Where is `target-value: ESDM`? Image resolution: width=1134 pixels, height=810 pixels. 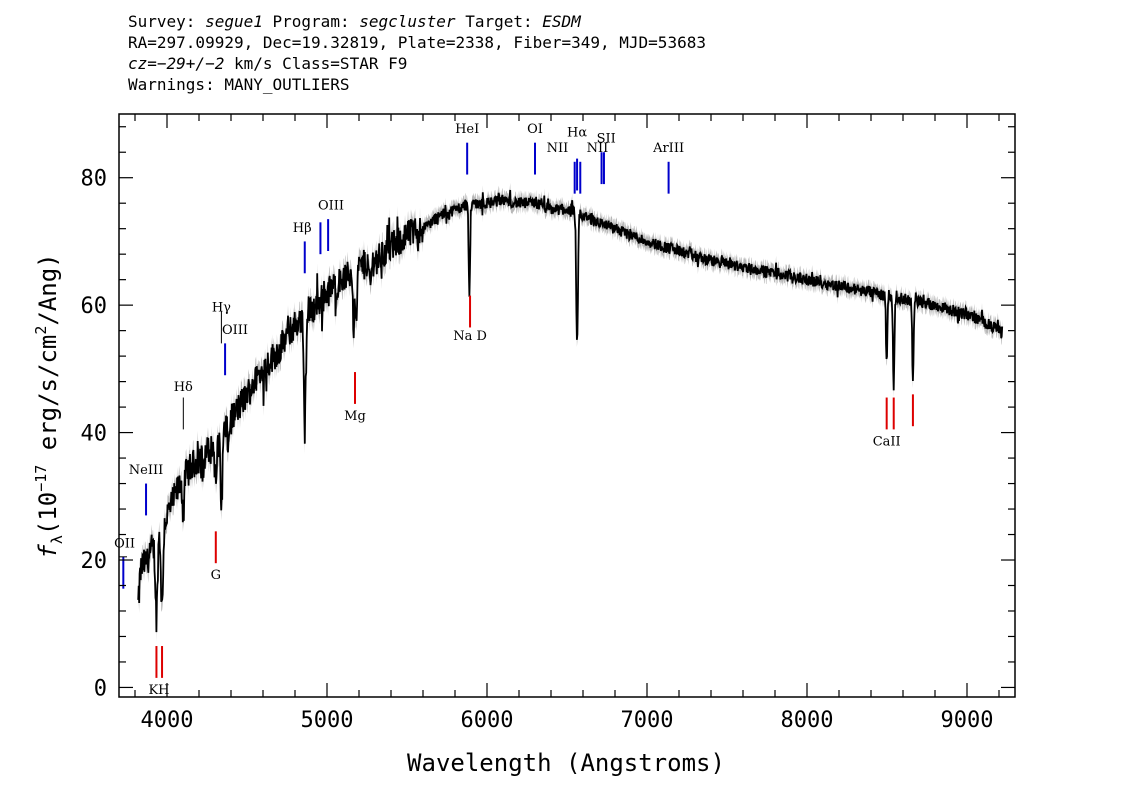 target-value: ESDM is located at coordinates (561, 21).